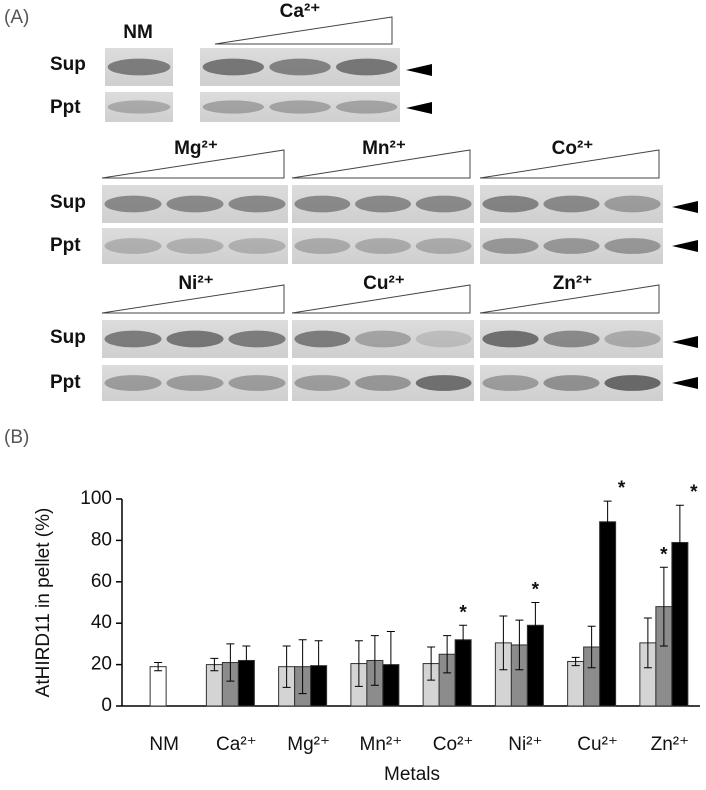 This screenshot has height=790, width=706. Describe the element at coordinates (16, 17) in the screenshot. I see `panel-label: (A)` at that location.